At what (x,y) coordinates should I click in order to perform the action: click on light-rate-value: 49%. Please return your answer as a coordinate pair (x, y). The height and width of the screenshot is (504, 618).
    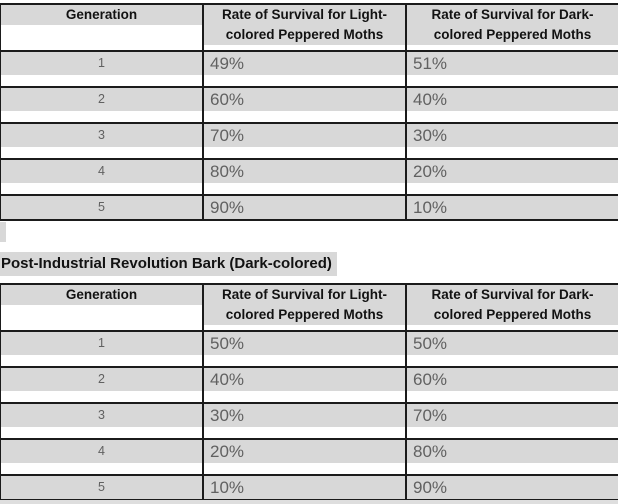
    Looking at the image, I should click on (304, 63).